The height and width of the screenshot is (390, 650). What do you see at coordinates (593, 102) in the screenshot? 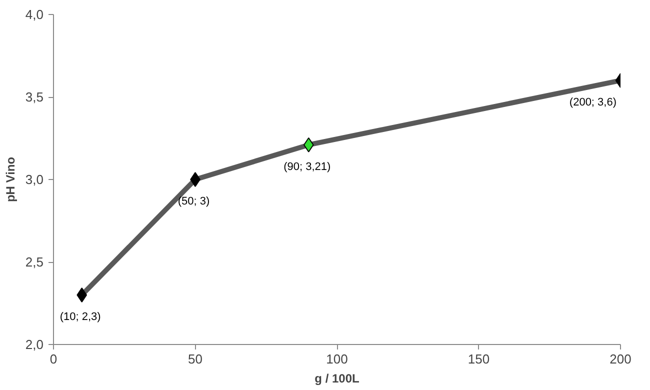
I see `data-label: (200; 3,6)` at bounding box center [593, 102].